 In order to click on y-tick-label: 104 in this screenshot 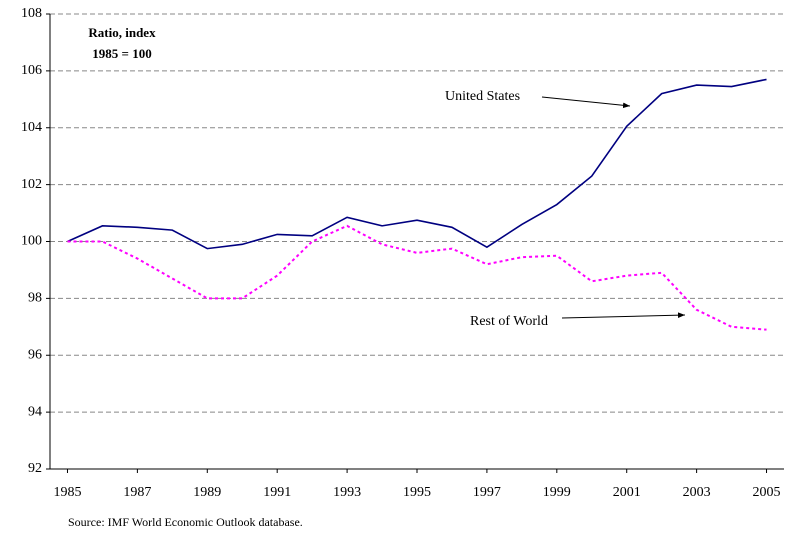, I will do `click(31, 127)`.